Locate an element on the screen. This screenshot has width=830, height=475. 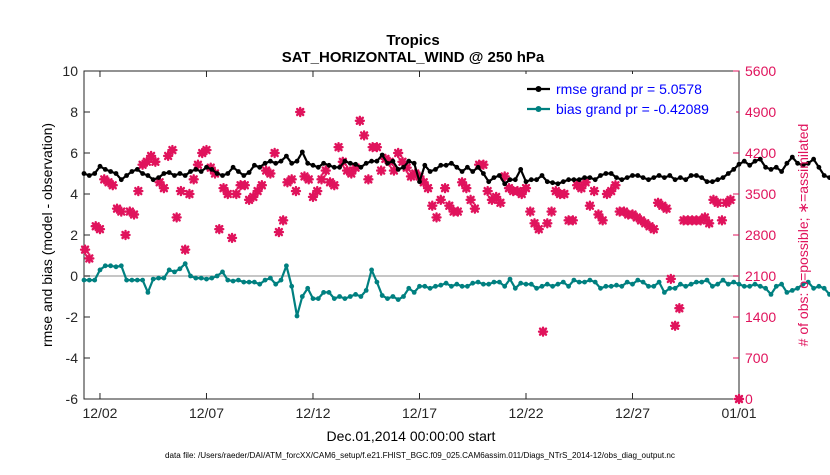
y-right-tick-label: 2800 is located at coordinates (760, 235).